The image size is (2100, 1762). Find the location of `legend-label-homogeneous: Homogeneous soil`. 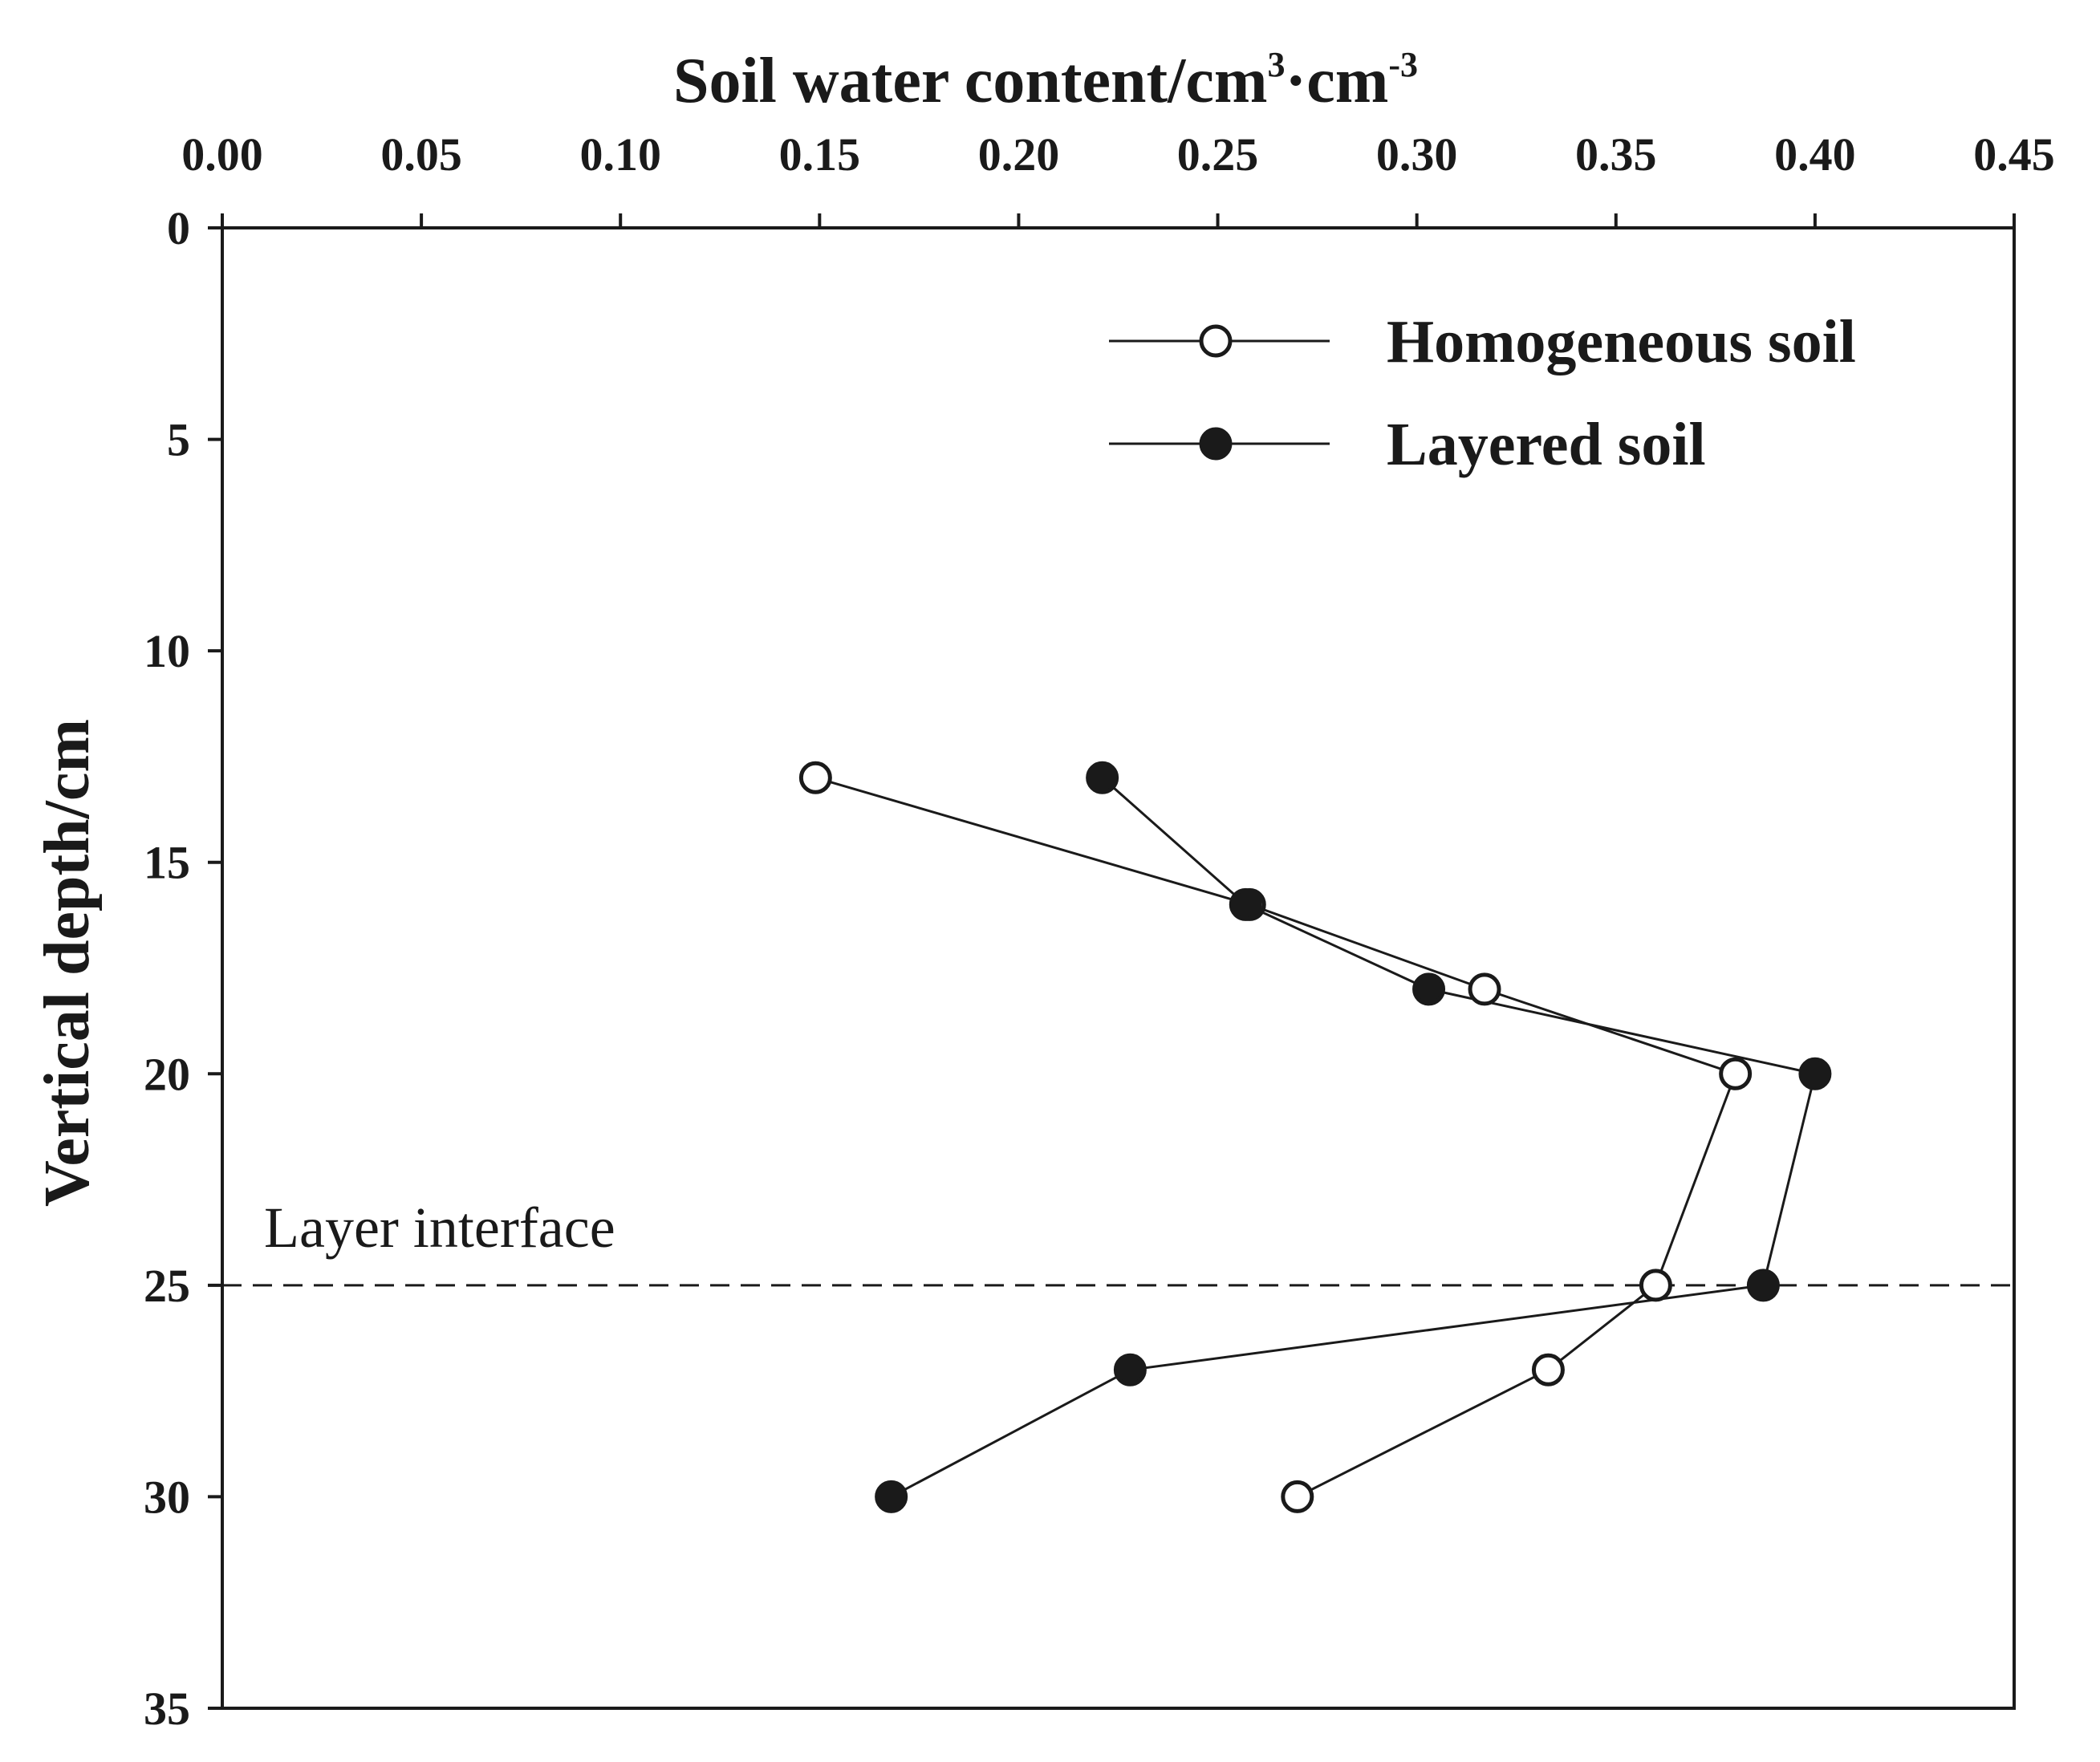

legend-label-homogeneous: Homogeneous soil is located at coordinates (1622, 342).